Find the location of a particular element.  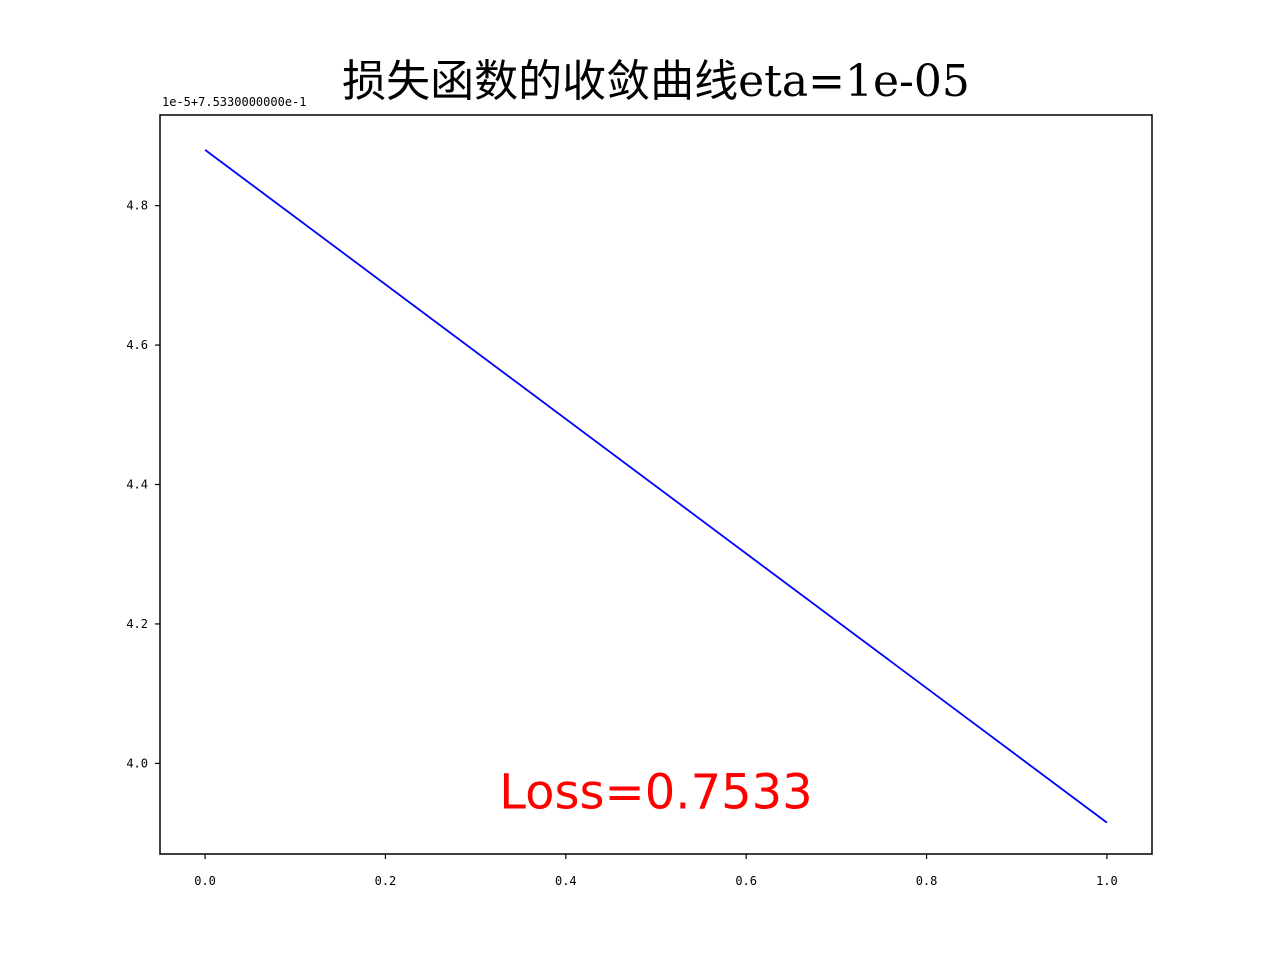

x-tick-label: 0.6 is located at coordinates (746, 881).